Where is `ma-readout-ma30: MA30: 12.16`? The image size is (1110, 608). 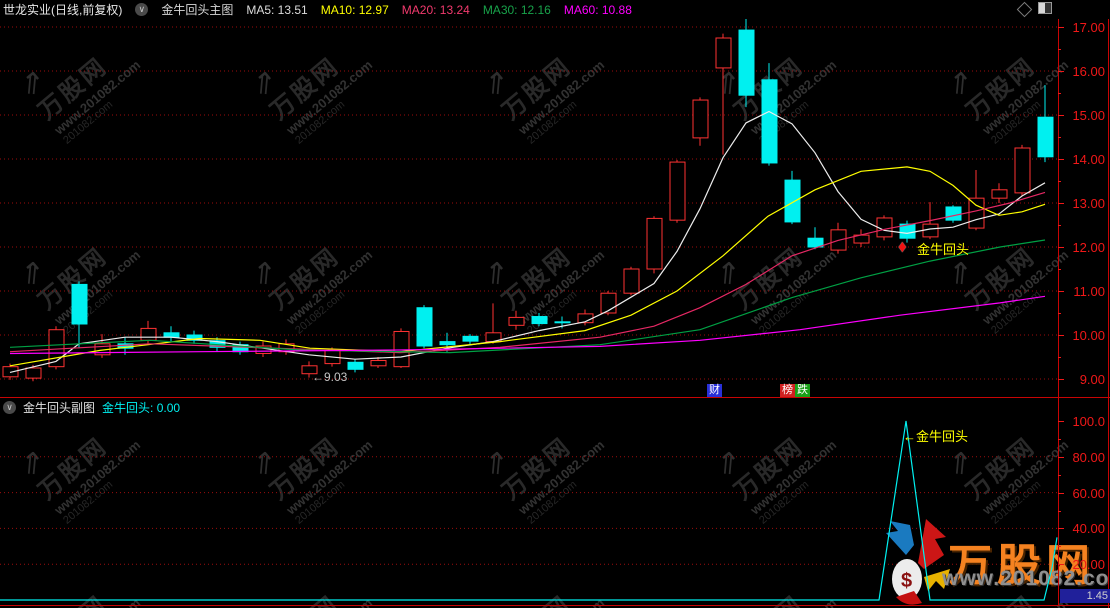 ma-readout-ma30: MA30: 12.16 is located at coordinates (516, 9).